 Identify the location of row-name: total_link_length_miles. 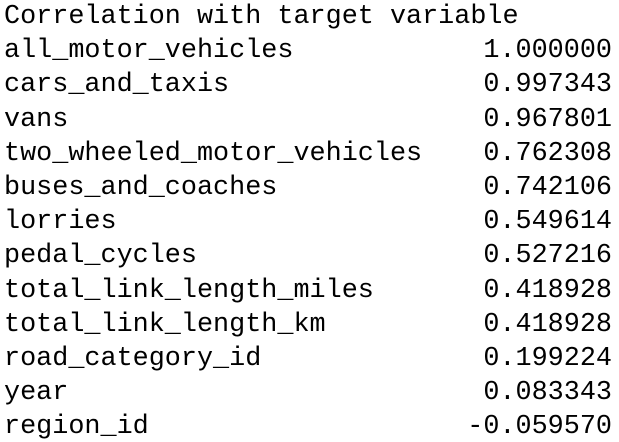
(189, 290).